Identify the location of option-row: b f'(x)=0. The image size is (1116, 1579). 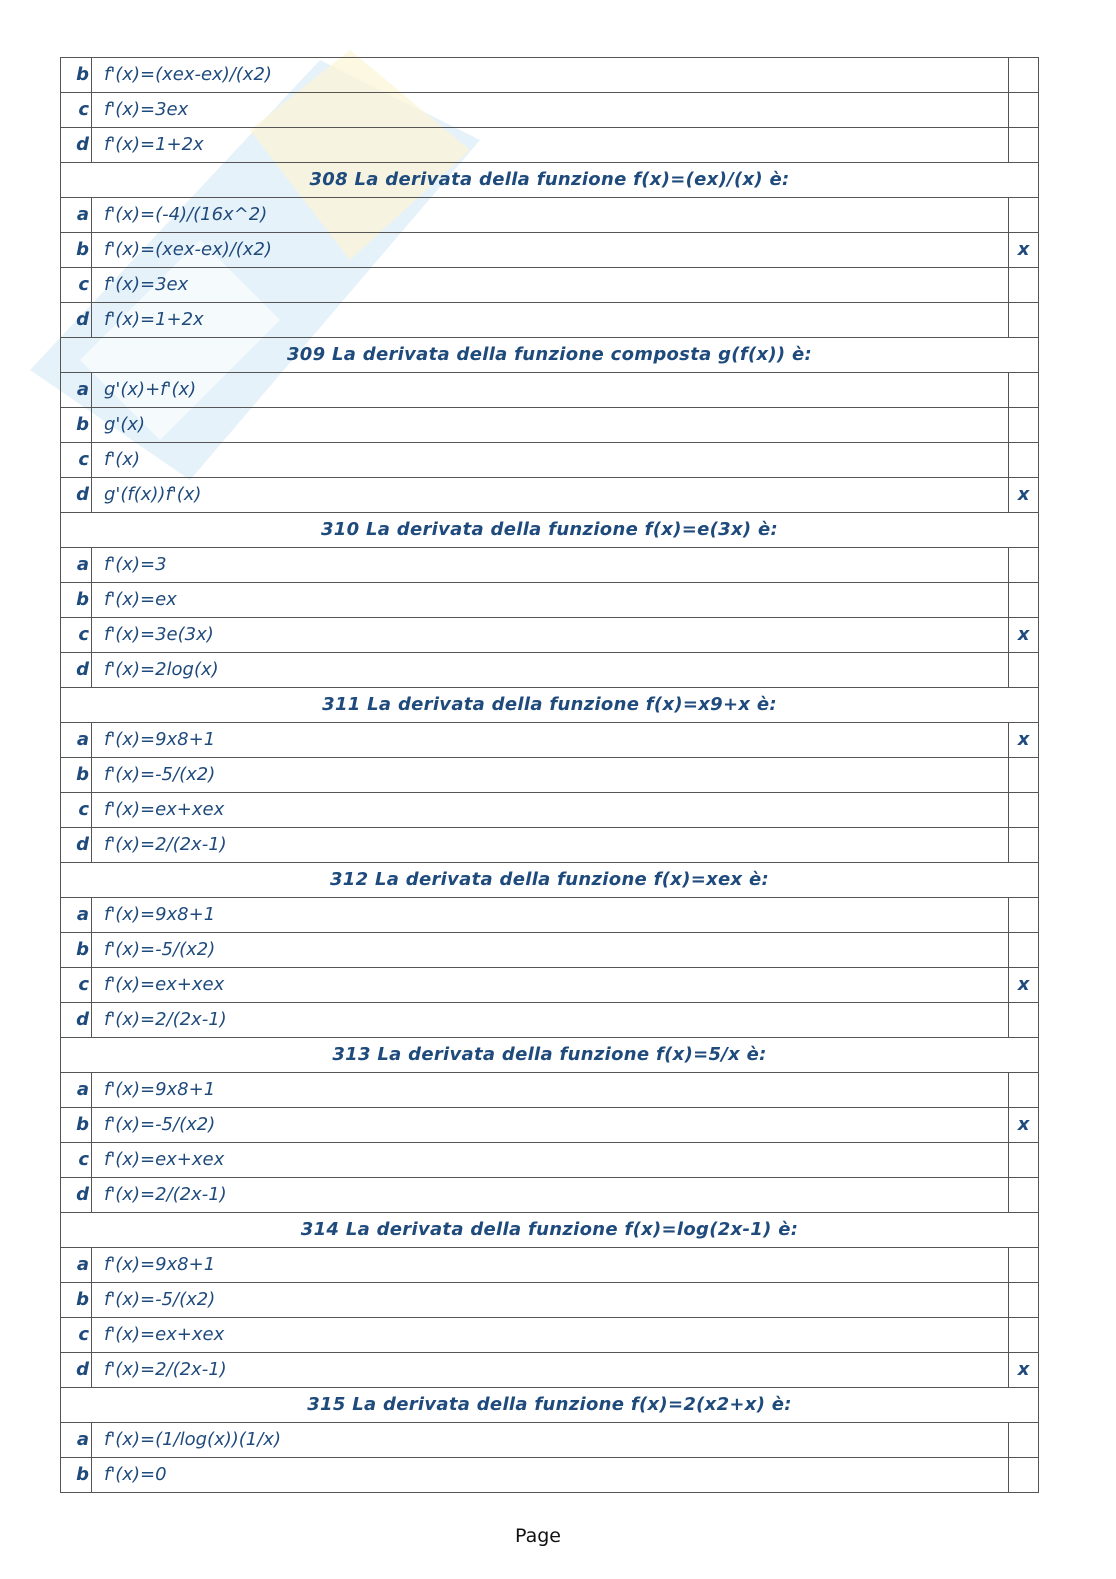
(549, 1475).